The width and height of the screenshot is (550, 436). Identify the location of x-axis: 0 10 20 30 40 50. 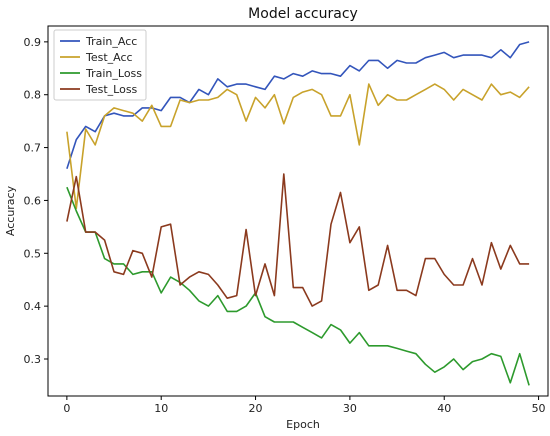
(304, 405).